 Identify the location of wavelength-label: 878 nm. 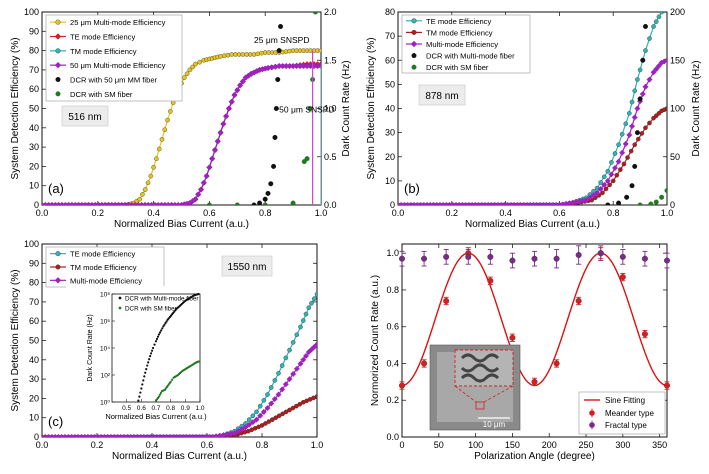
(441, 96).